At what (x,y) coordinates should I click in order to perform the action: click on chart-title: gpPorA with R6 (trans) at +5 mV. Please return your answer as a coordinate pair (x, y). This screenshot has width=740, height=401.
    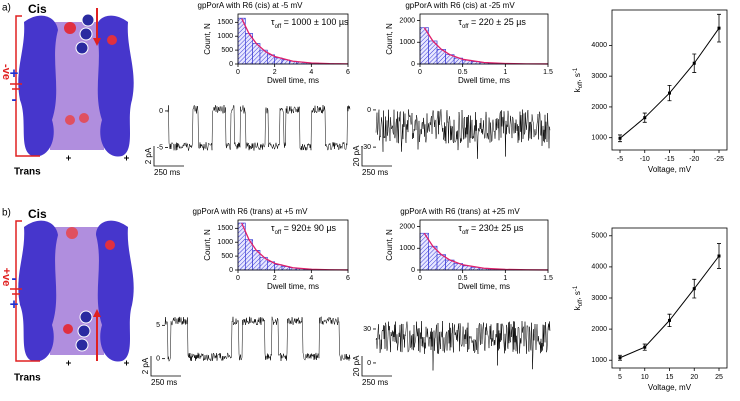
    Looking at the image, I should click on (251, 211).